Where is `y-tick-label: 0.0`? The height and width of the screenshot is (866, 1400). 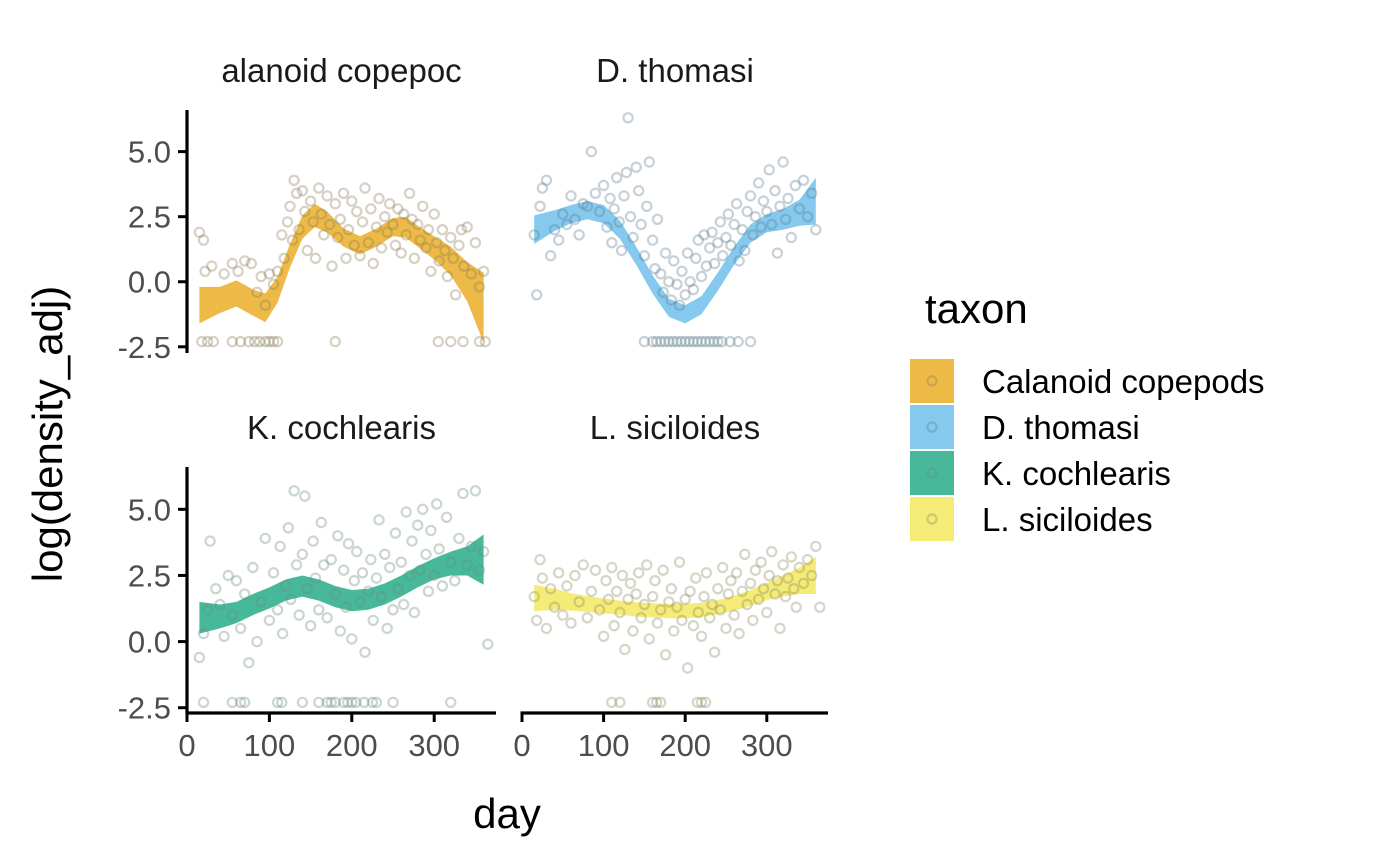 y-tick-label: 0.0 is located at coordinates (149, 642).